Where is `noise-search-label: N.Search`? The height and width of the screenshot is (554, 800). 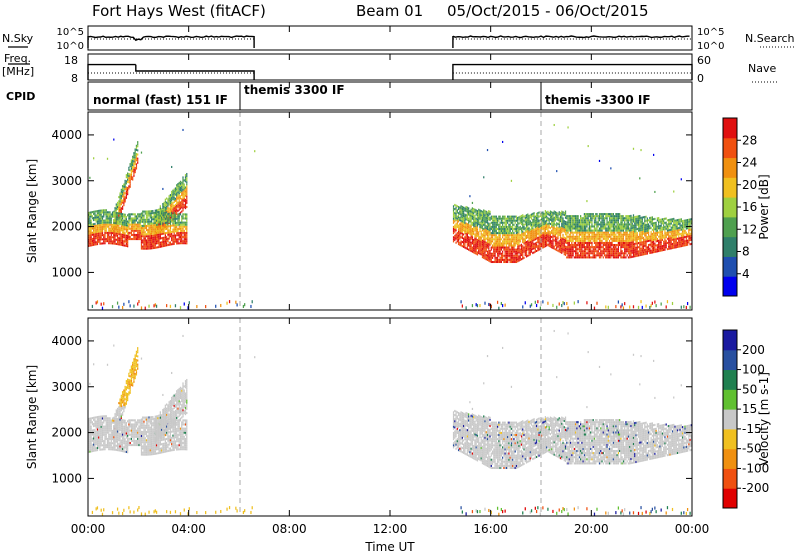
noise-search-label: N.Search is located at coordinates (770, 38).